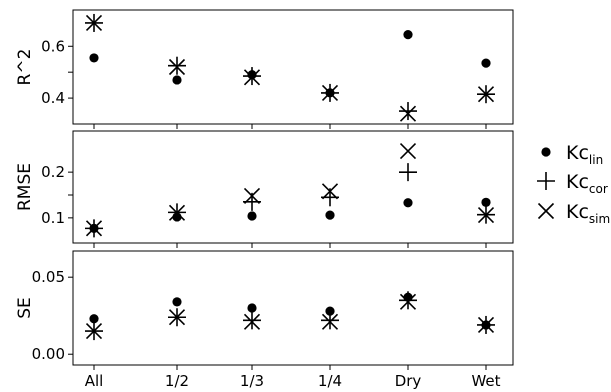  What do you see at coordinates (48, 354) in the screenshot?
I see `y-tick-label: 0.00` at bounding box center [48, 354].